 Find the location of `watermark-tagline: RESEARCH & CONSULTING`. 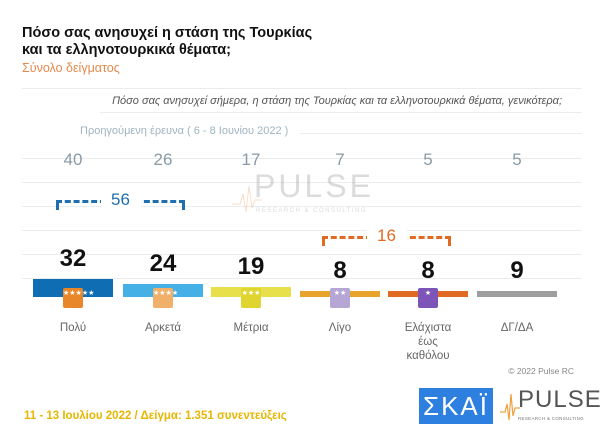

watermark-tagline: RESEARCH & CONSULTING is located at coordinates (312, 211).